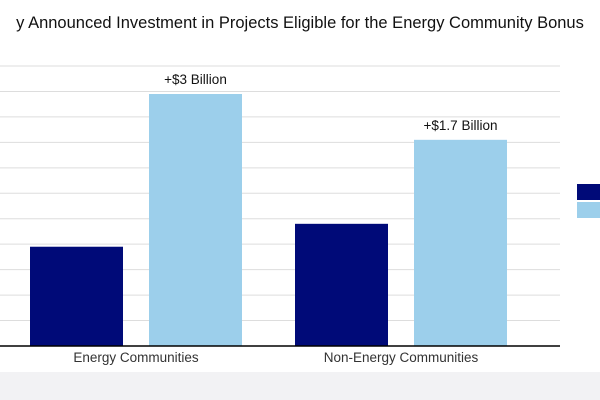 The height and width of the screenshot is (400, 600). I want to click on bar-1-non-energy-communities, so click(341, 284).